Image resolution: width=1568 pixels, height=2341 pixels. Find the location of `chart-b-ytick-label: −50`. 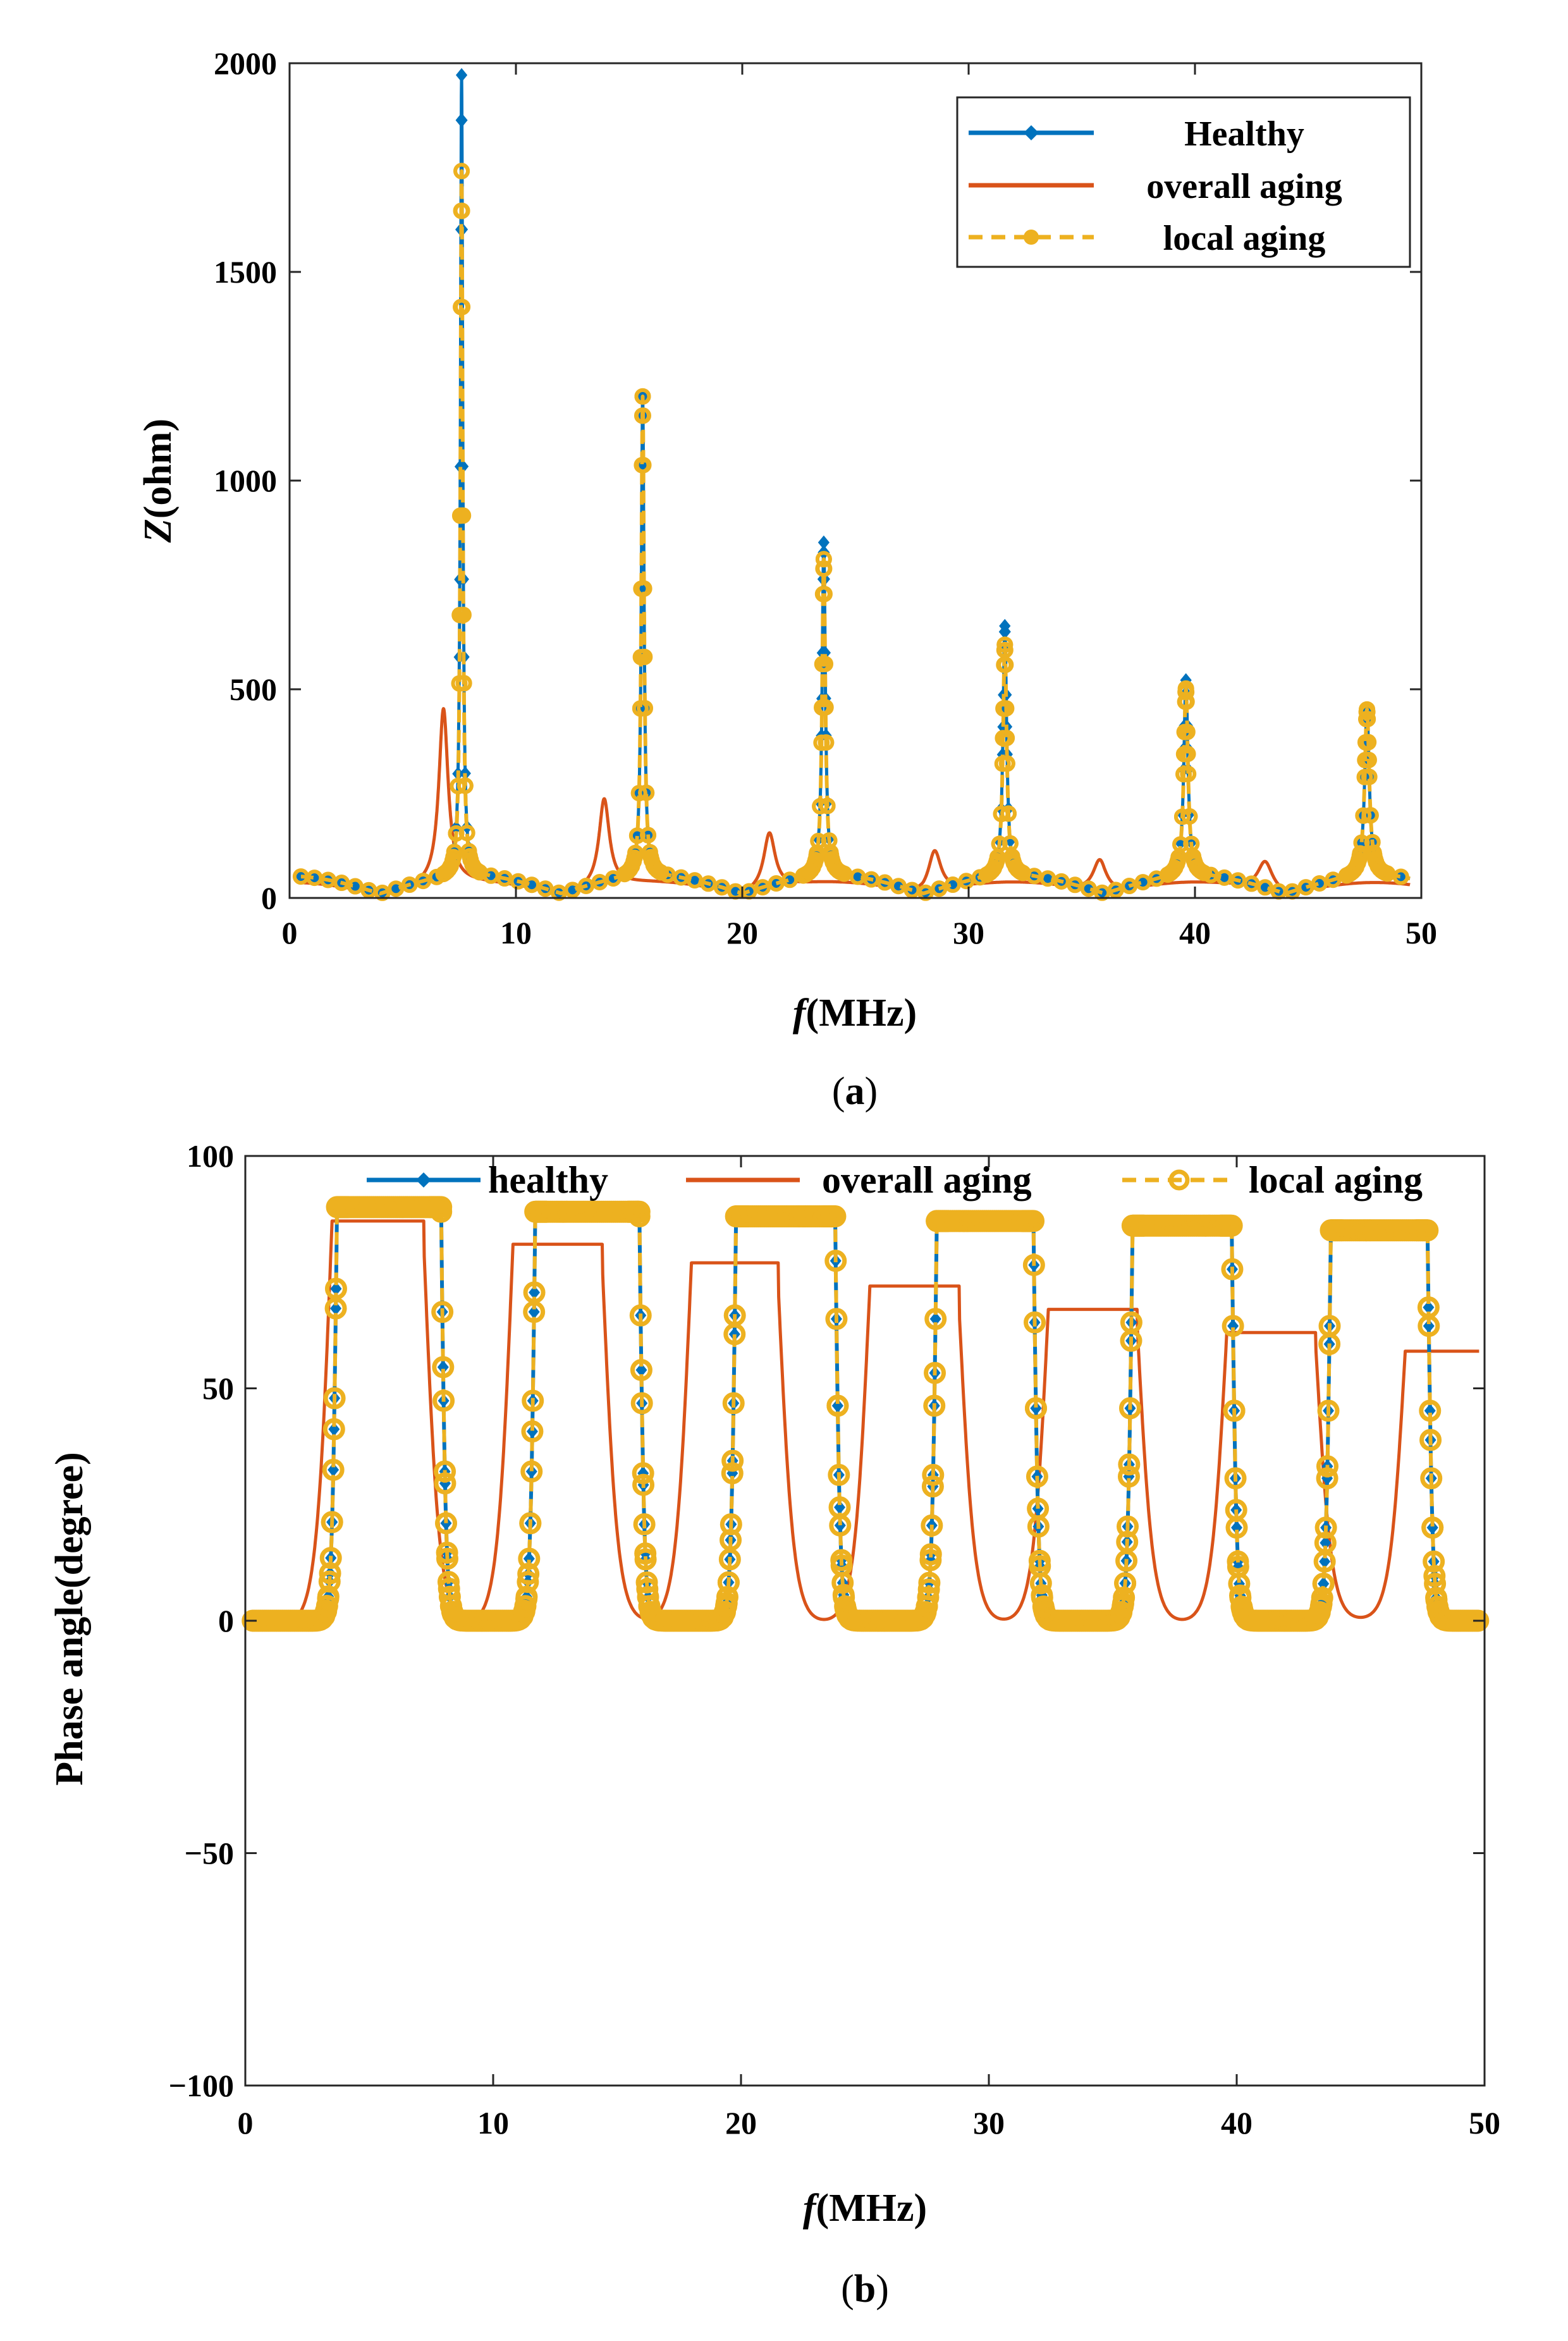

chart-b-ytick-label: −50 is located at coordinates (210, 1853).